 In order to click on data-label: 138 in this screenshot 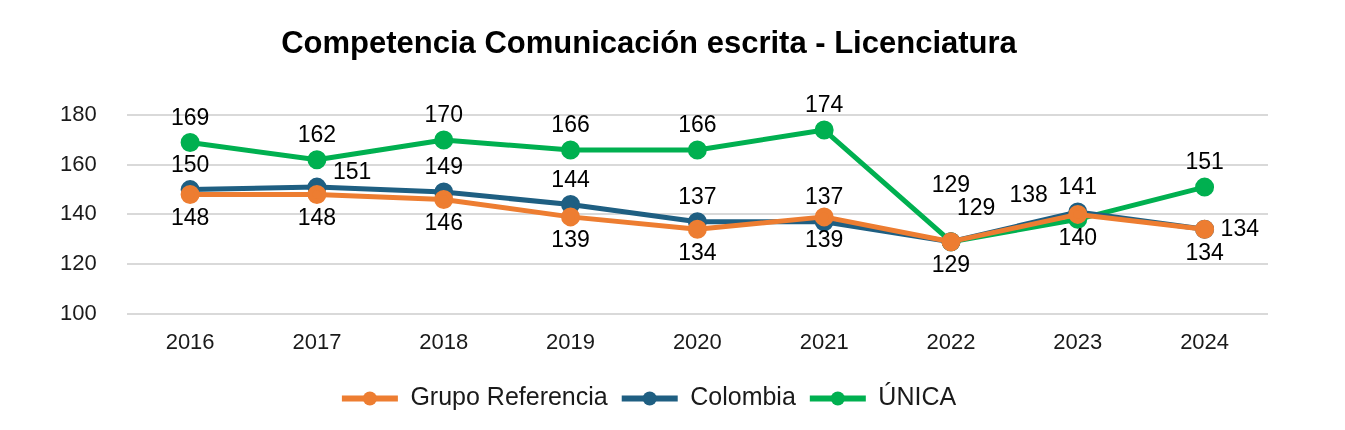, I will do `click(1028, 193)`.